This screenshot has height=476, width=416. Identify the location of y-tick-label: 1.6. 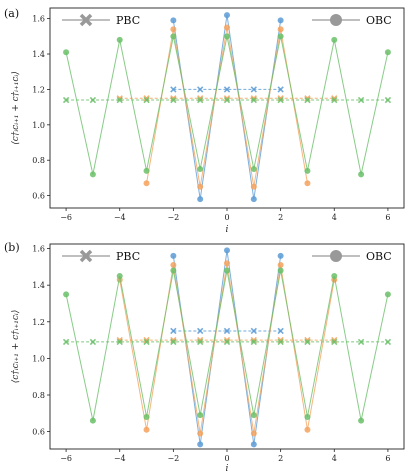
(38, 249).